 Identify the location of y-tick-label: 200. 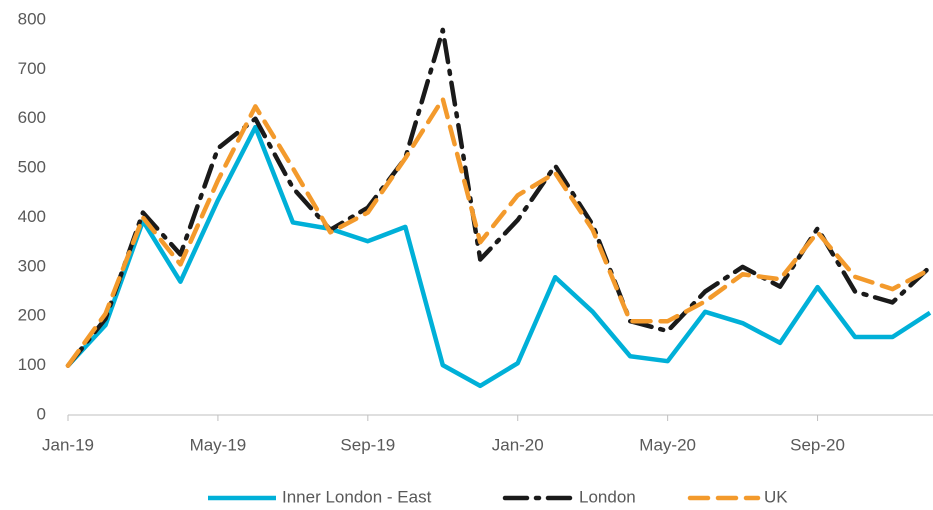
(32, 315).